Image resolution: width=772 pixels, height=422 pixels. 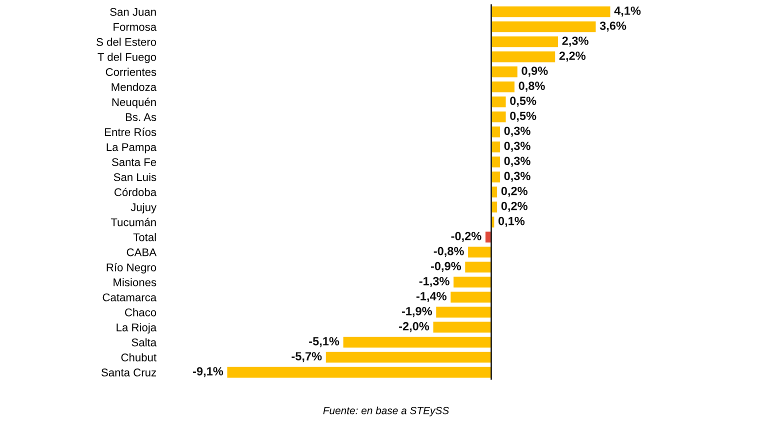 I want to click on y-tick-label: S del Estero, so click(x=126, y=42).